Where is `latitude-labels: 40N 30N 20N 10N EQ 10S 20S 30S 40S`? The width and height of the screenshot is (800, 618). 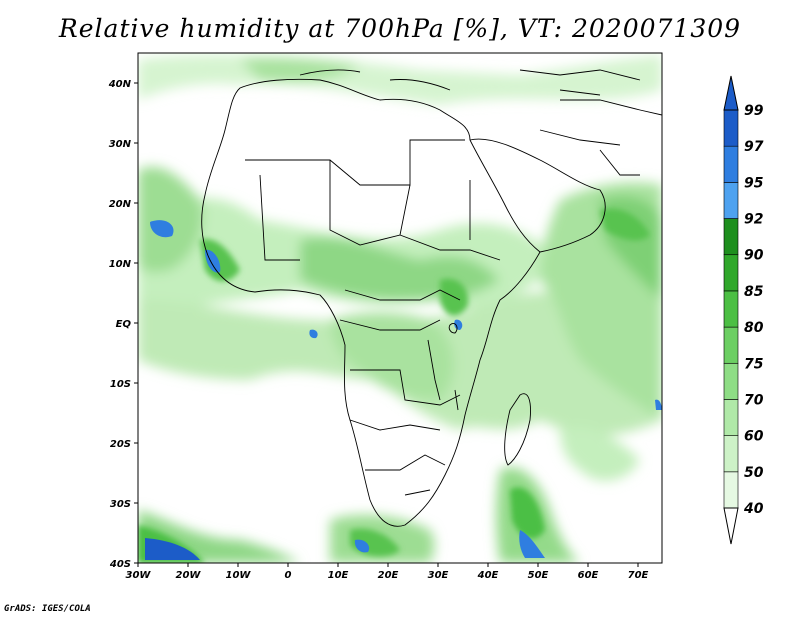
latitude-labels: 40N 30N 20N 10N EQ 10S 20S 30S 40S is located at coordinates (120, 324).